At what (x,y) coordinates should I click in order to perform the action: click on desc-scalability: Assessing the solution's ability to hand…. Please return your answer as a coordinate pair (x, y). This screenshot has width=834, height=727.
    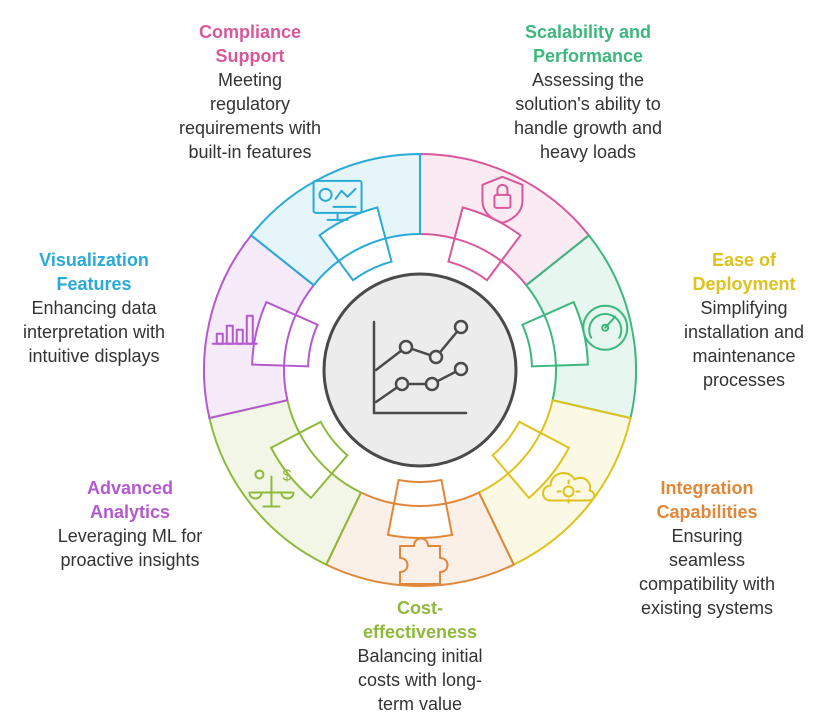
    Looking at the image, I should click on (588, 116).